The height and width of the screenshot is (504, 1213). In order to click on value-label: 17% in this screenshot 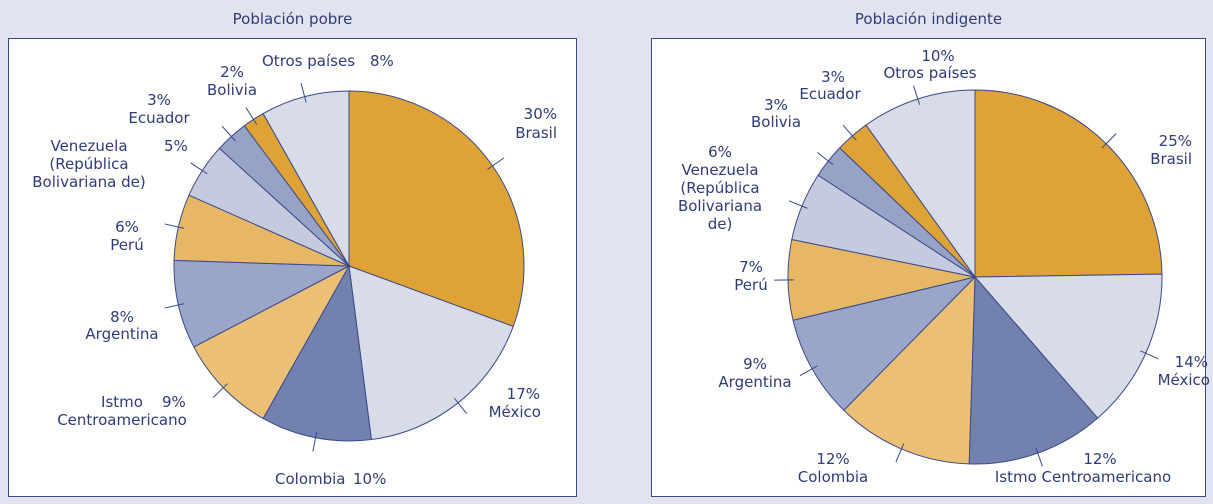, I will do `click(523, 394)`.